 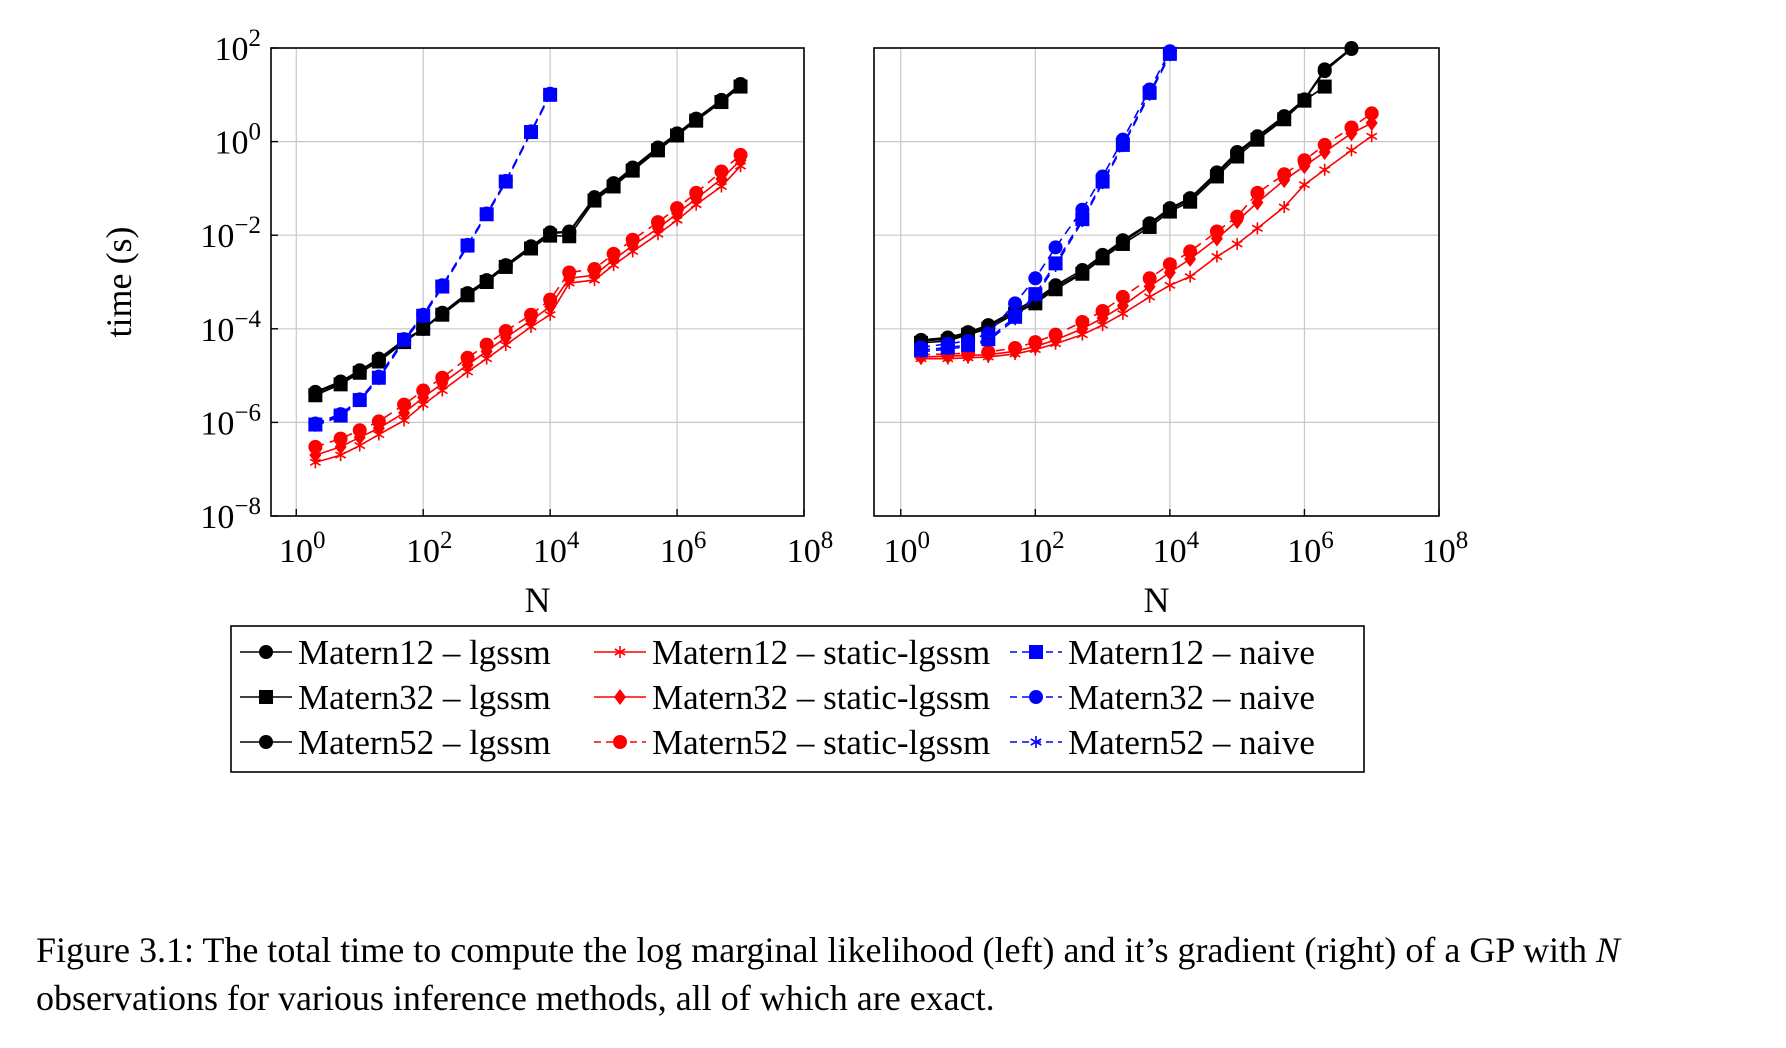 I want to click on right-series-matern32-naive, so click(x=1045, y=199).